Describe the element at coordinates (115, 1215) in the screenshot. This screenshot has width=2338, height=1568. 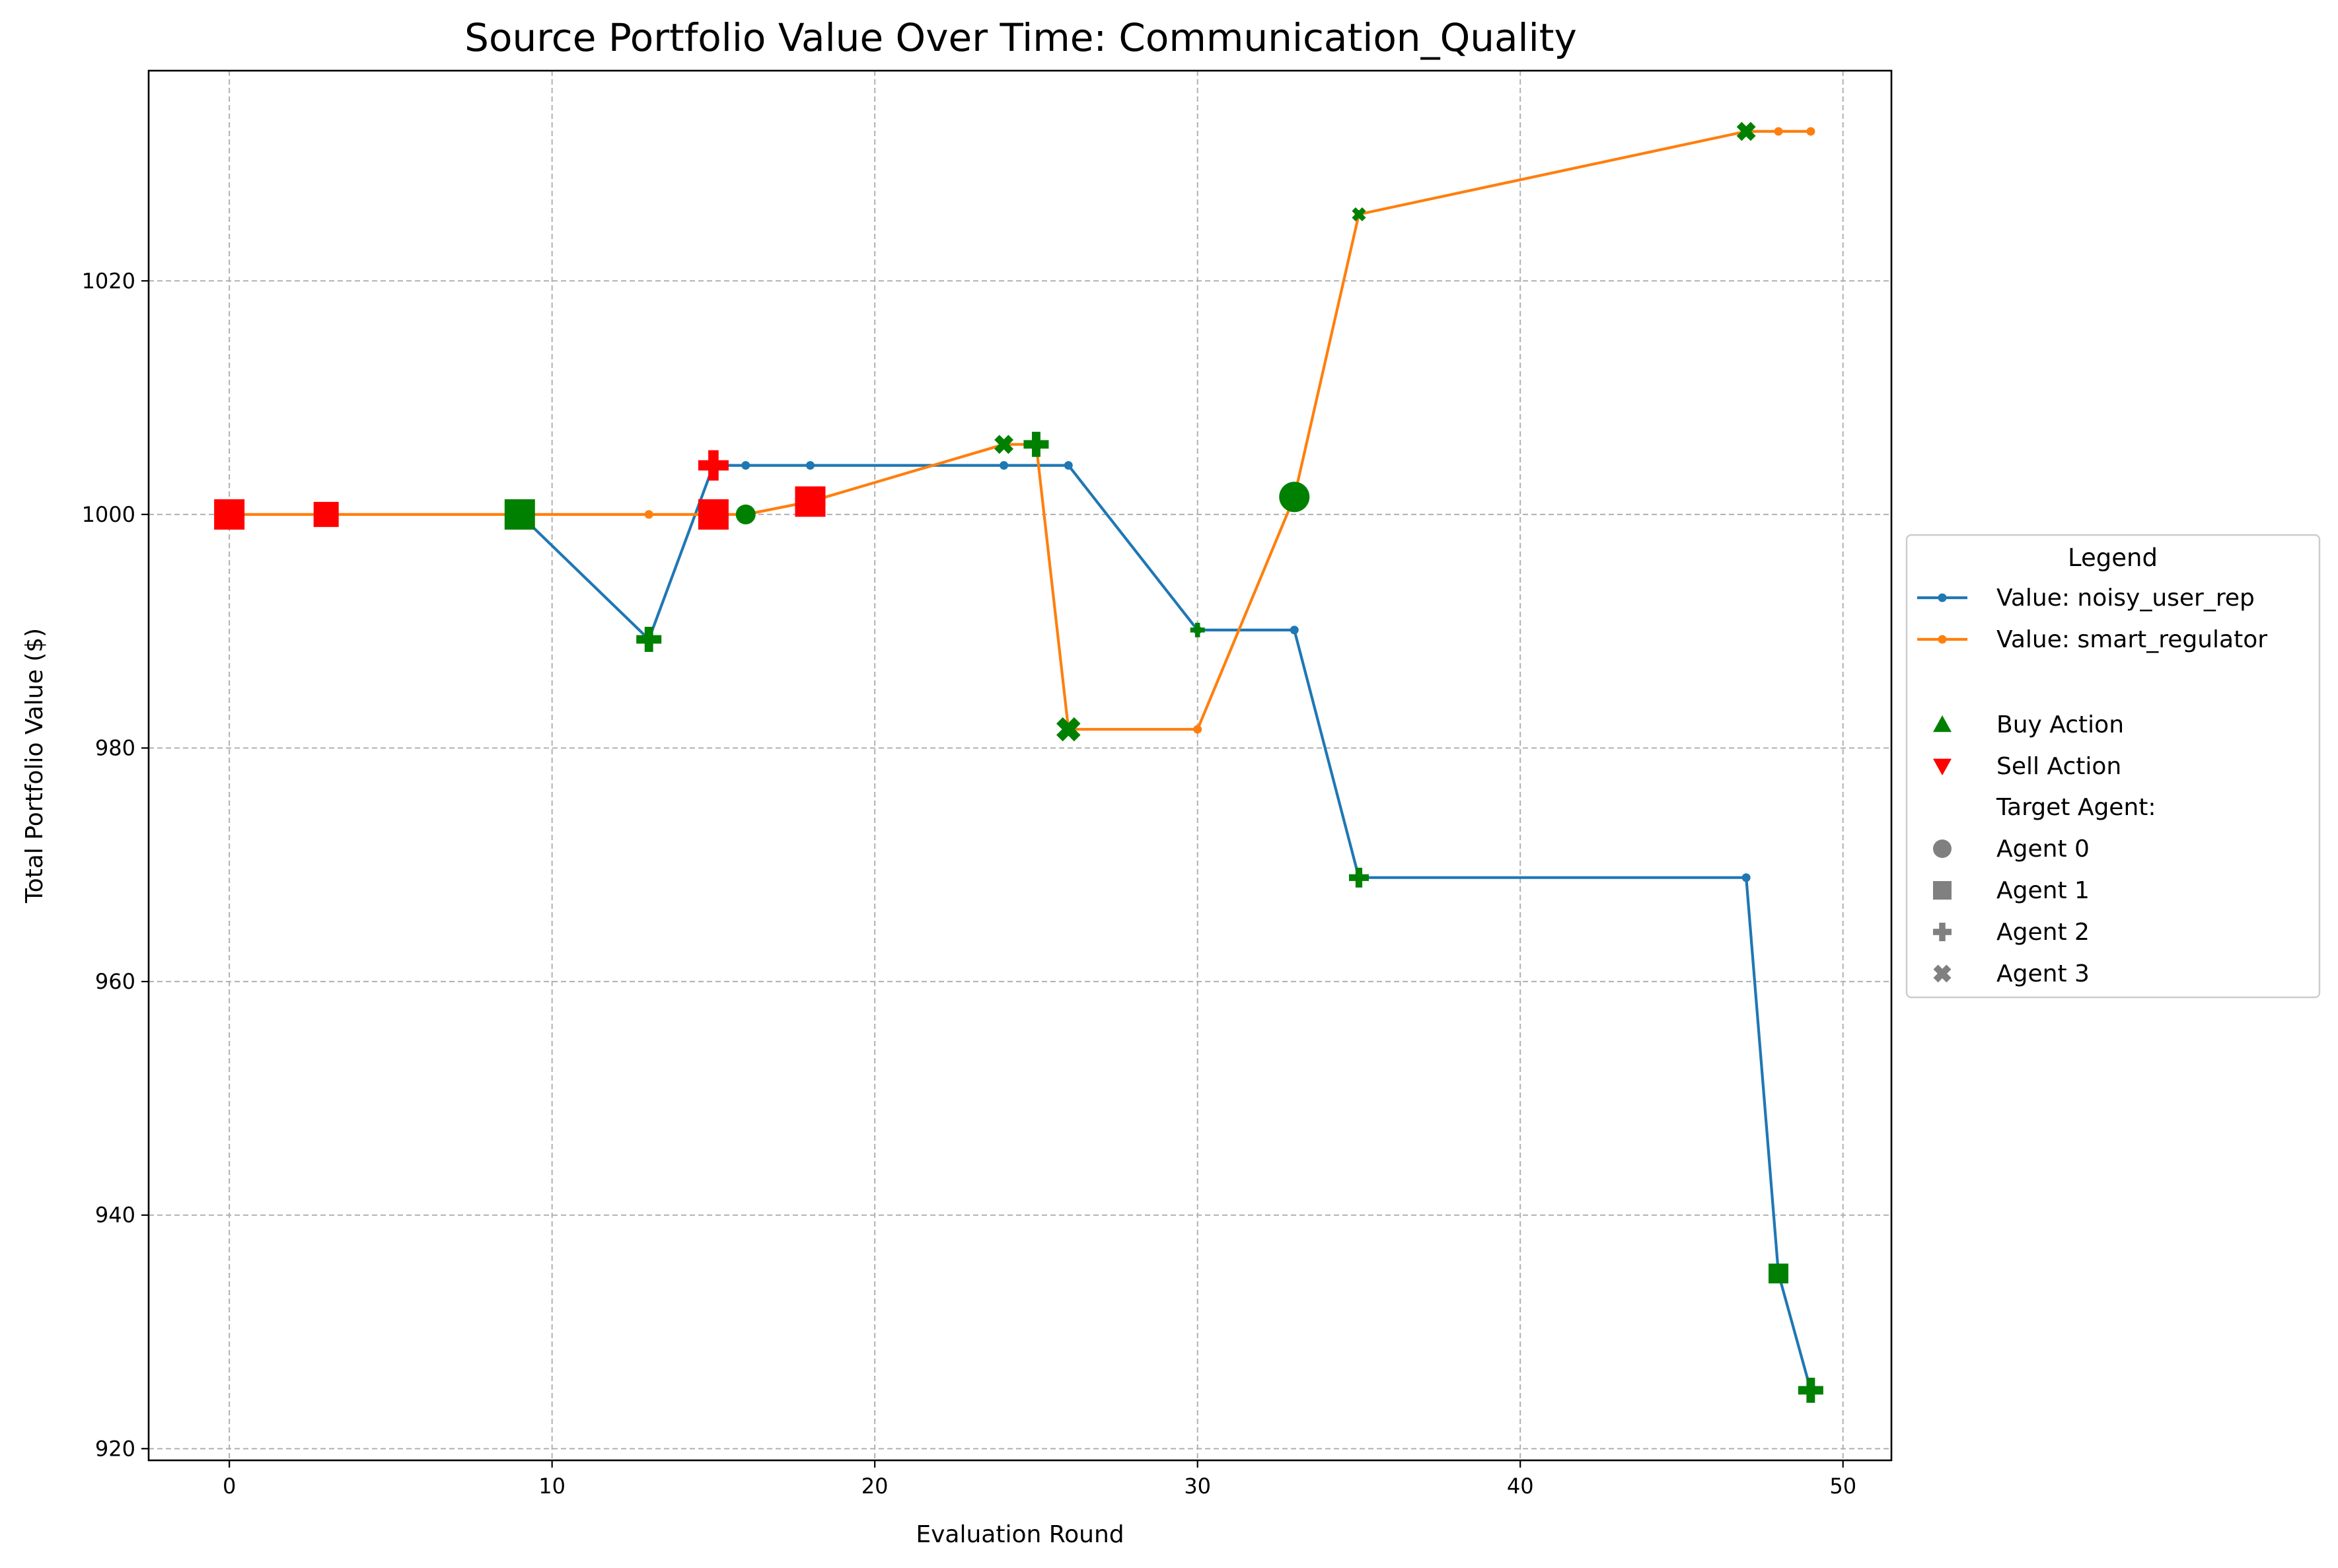
I see `y-tick-label: 940` at that location.